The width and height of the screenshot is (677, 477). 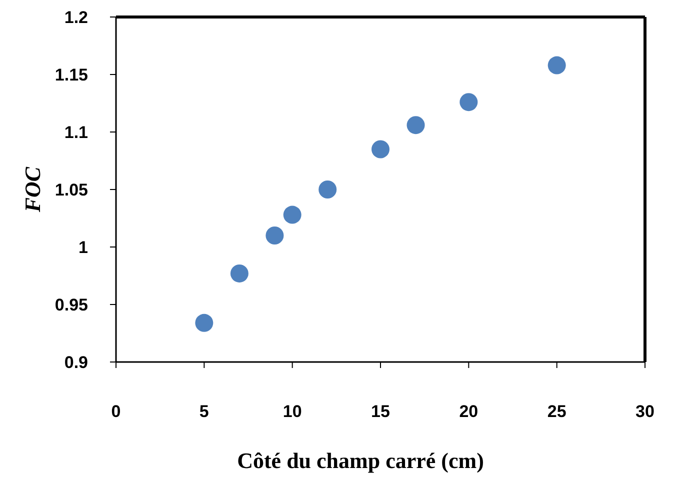 I want to click on x-tick-label: 5, so click(x=204, y=411).